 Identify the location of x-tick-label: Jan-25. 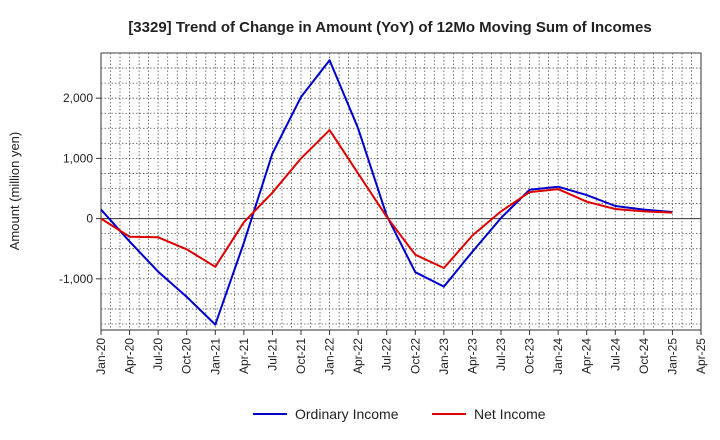
(672, 356).